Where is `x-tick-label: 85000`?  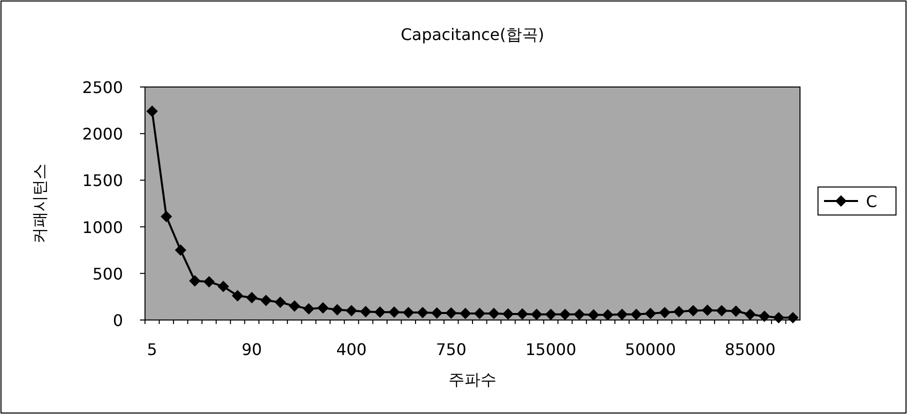 x-tick-label: 85000 is located at coordinates (750, 349).